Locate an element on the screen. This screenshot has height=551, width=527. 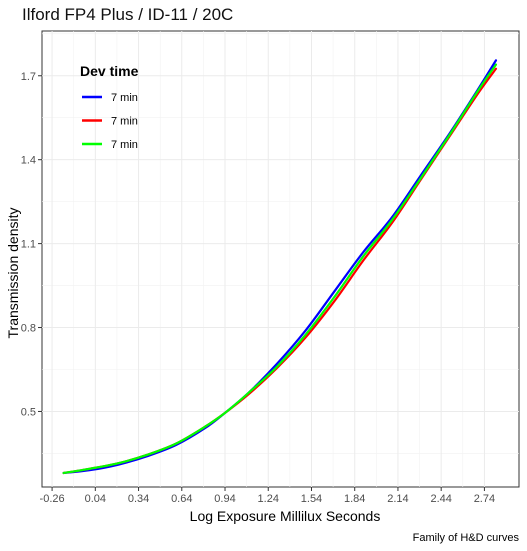
legend-label-1: 7 min is located at coordinates (124, 98).